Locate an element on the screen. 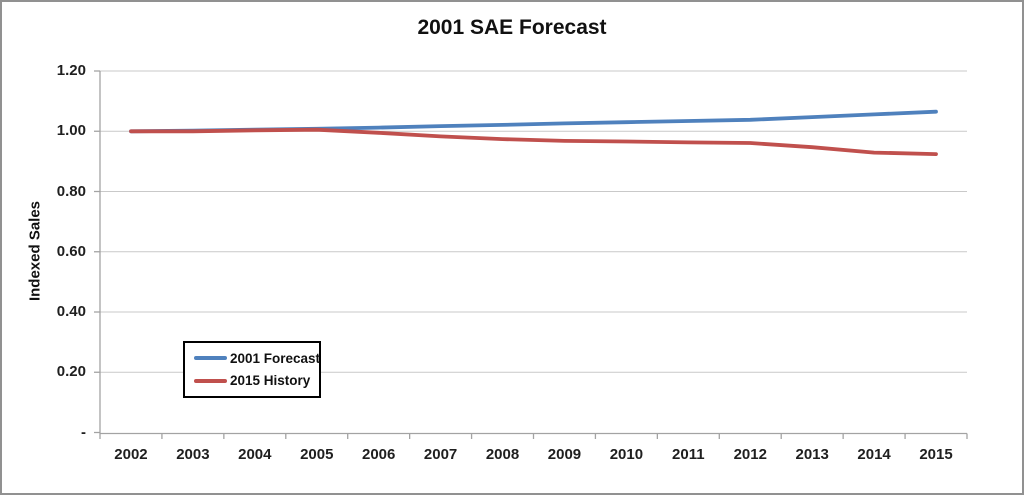 The width and height of the screenshot is (1024, 495). legend: 2001 Forecast 2015 History is located at coordinates (252, 369).